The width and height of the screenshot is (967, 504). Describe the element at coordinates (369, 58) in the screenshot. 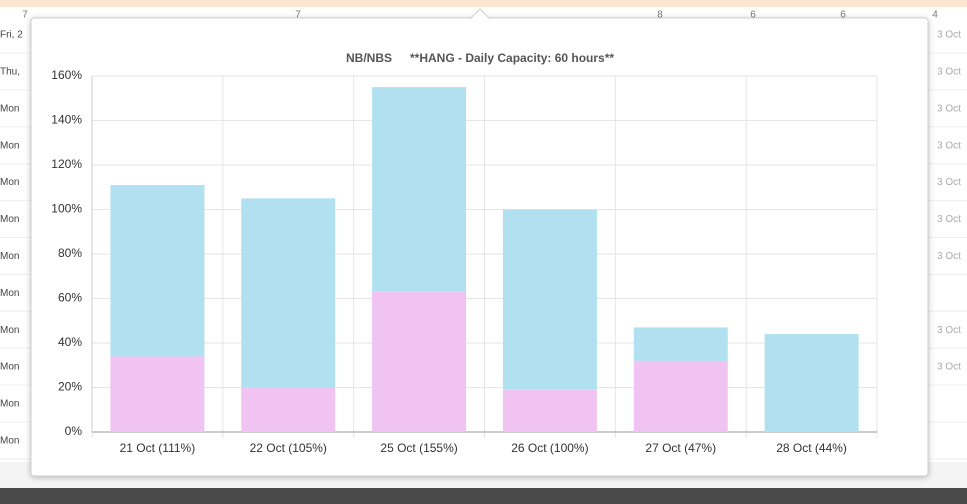

I see `chart-title: NB/NBS` at that location.